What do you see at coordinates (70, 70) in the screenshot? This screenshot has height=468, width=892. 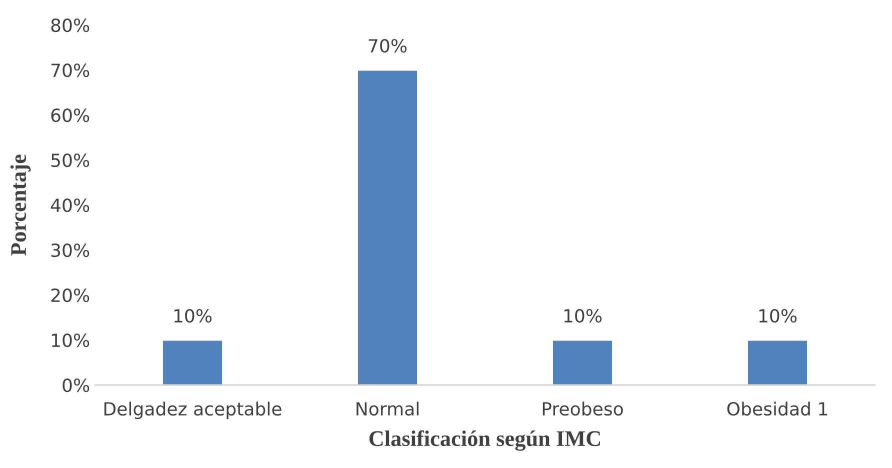 I see `y-tick-label: 70%` at bounding box center [70, 70].